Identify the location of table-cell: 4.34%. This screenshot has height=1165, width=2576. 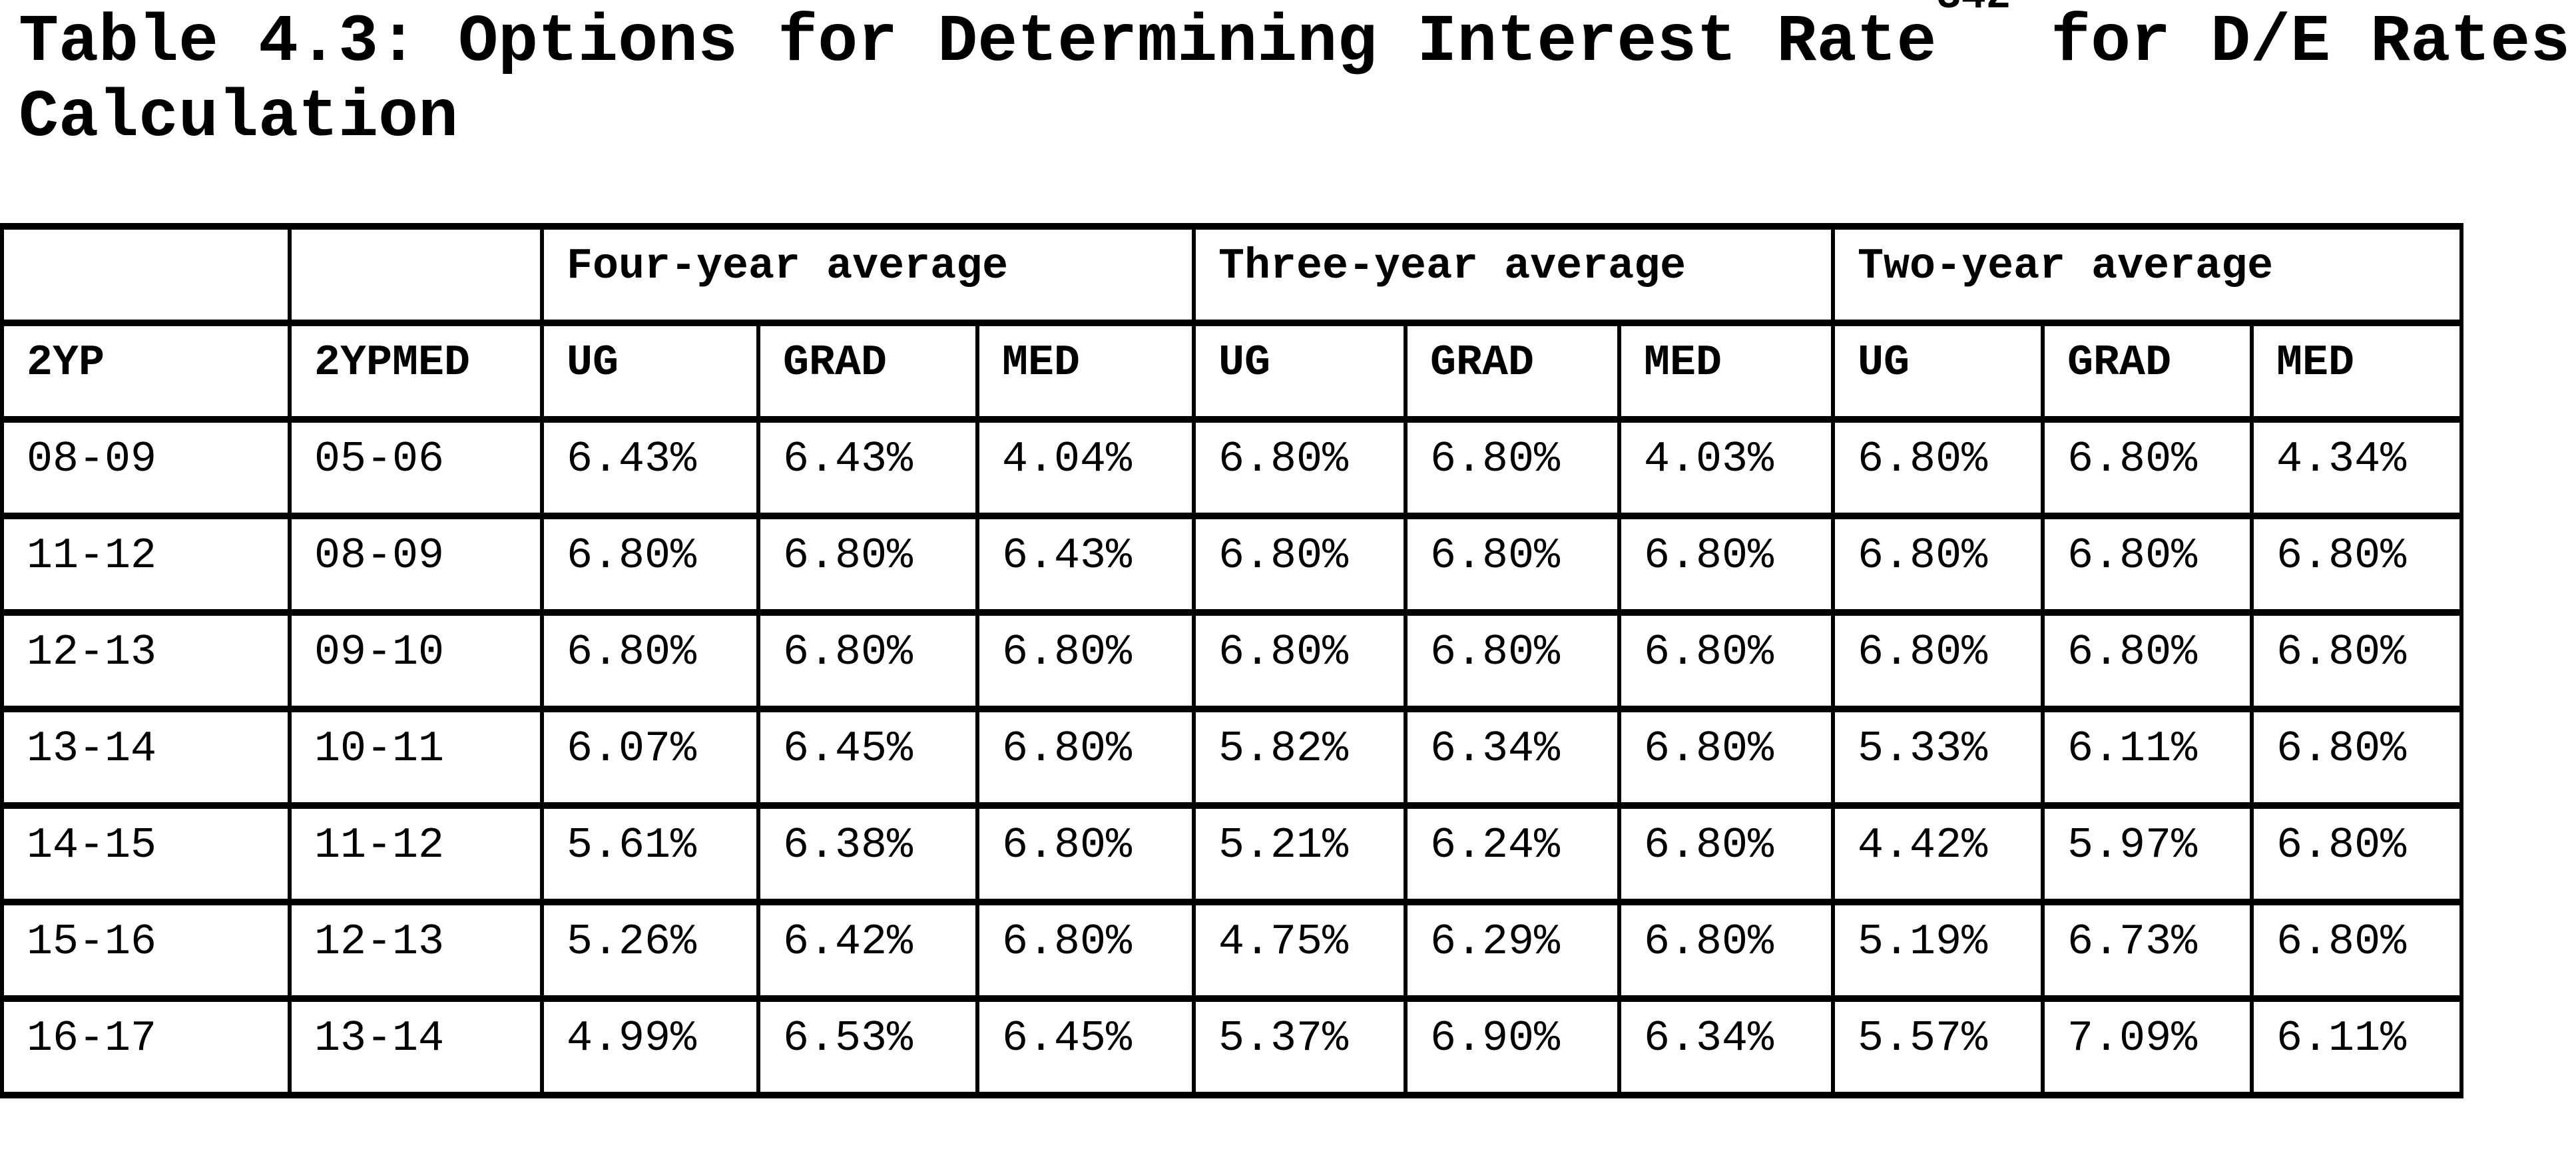
(2357, 467).